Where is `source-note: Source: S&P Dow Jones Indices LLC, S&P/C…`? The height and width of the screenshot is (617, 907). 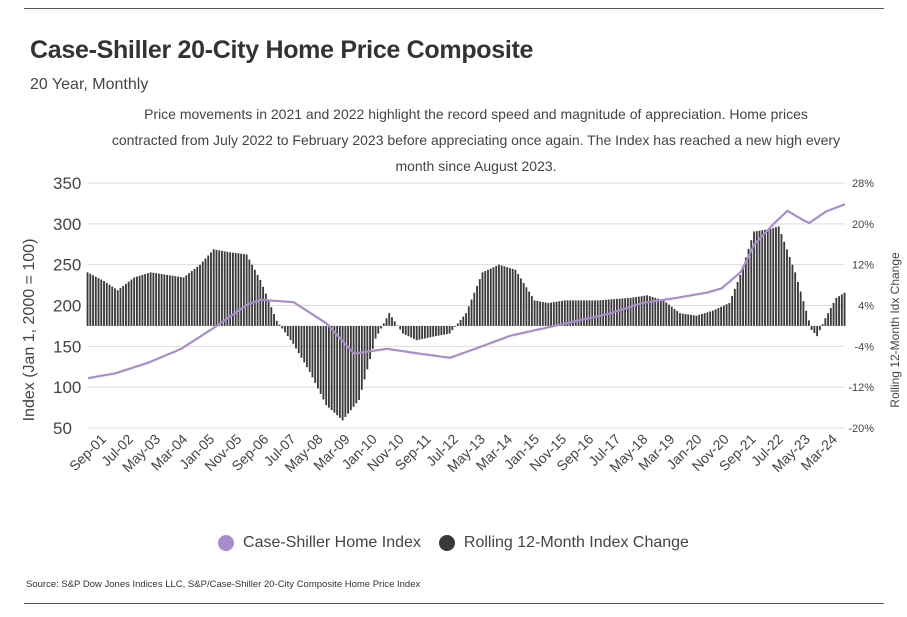 source-note: Source: S&P Dow Jones Indices LLC, S&P/C… is located at coordinates (223, 584).